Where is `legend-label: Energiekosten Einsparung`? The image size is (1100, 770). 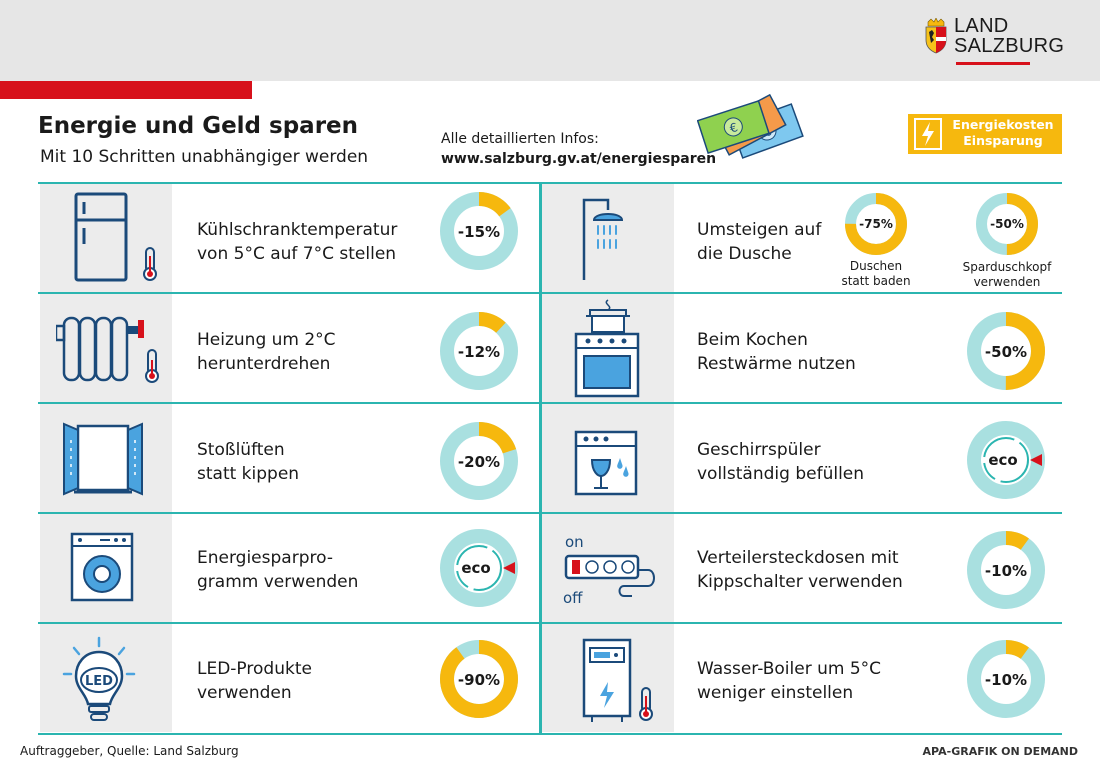
legend-label: Energiekosten Einsparung is located at coordinates (1003, 132).